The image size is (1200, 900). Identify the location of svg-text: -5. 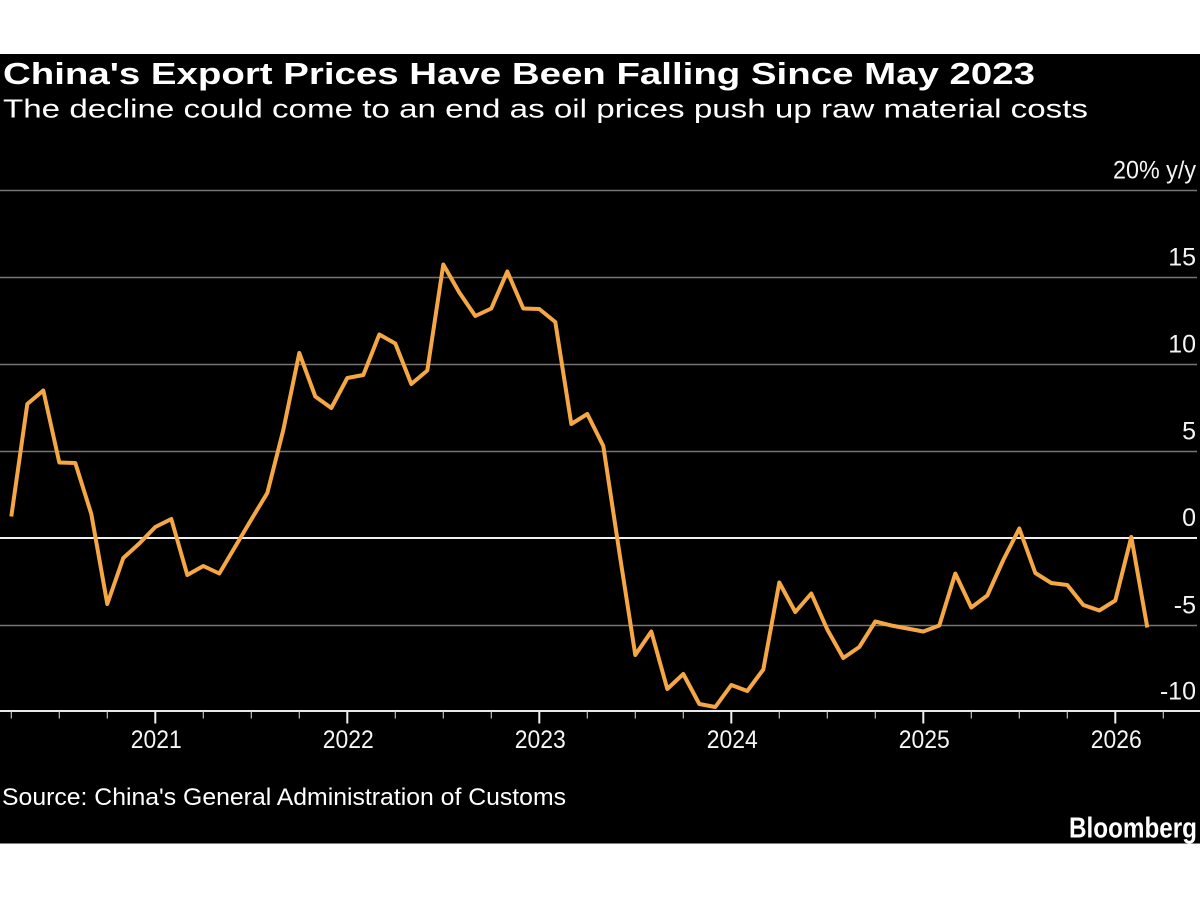
(1185, 606).